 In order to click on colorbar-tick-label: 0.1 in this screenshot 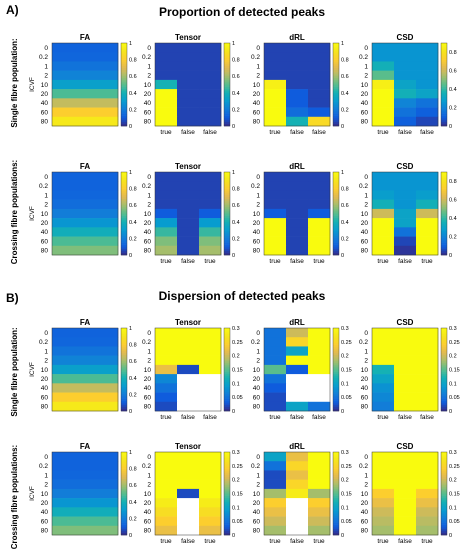, I will do `click(345, 384)`.